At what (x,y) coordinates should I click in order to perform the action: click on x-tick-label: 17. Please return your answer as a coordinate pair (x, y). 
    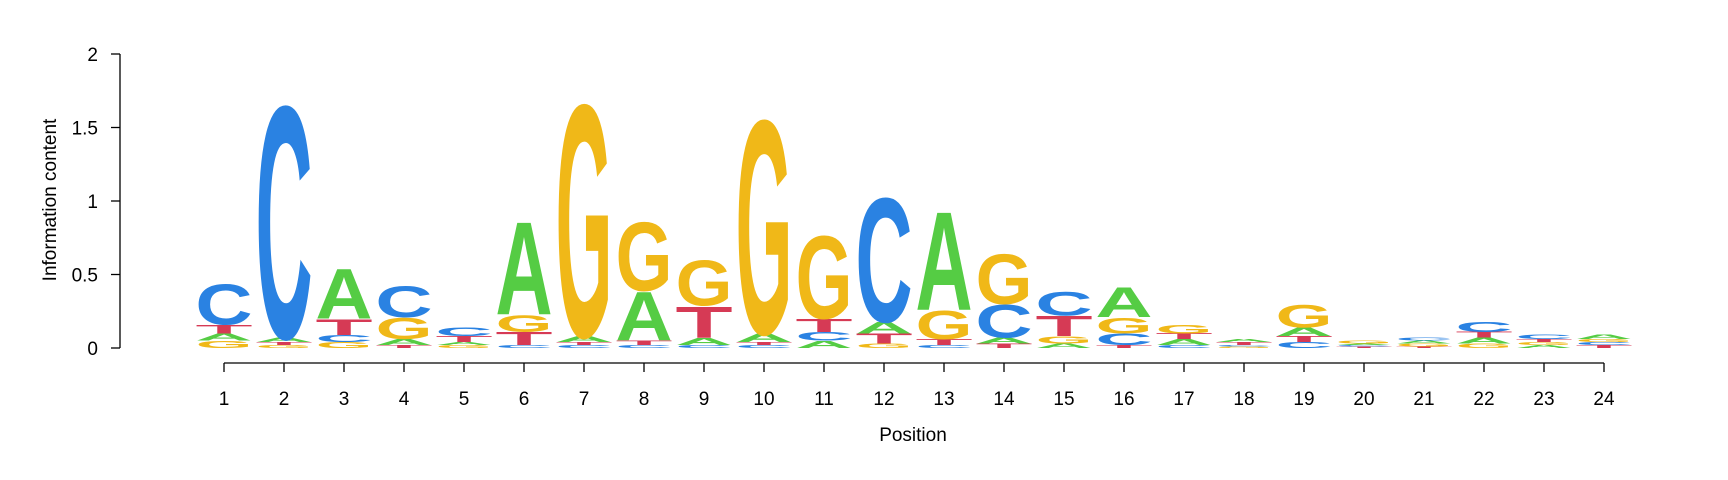
    Looking at the image, I should click on (1183, 399).